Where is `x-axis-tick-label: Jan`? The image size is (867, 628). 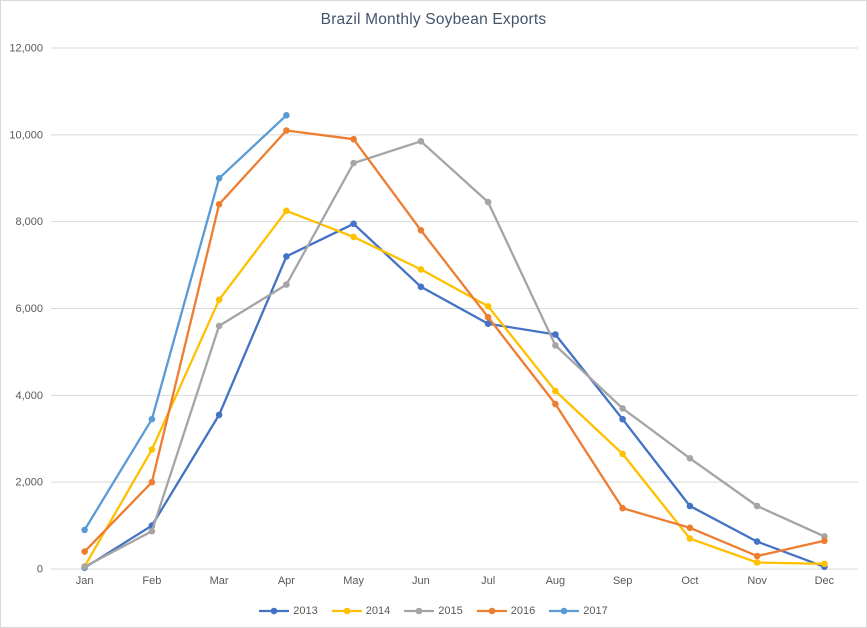 x-axis-tick-label: Jan is located at coordinates (85, 581).